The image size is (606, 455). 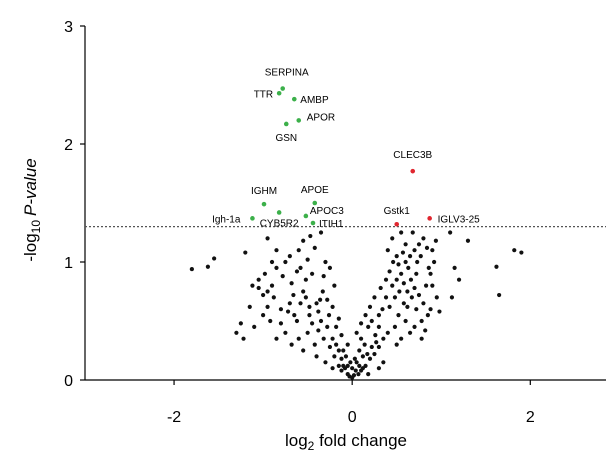 I want to click on y-tick-label: 0, so click(x=68, y=381).